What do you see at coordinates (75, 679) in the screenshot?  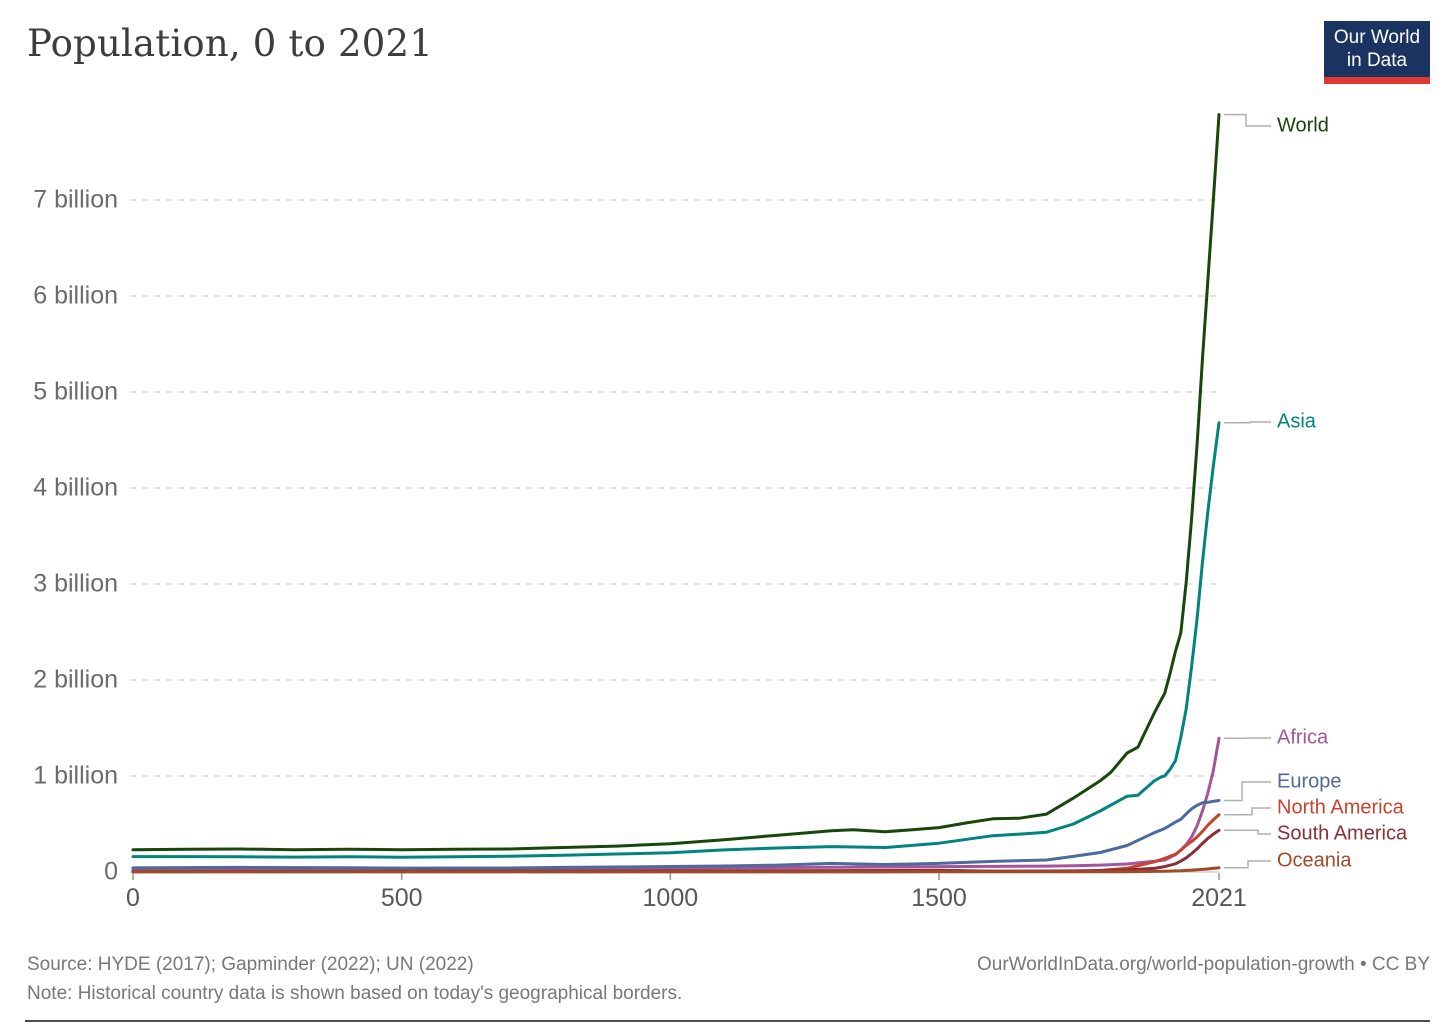 I see `y-axis-label-2-billion: 2 billion` at bounding box center [75, 679].